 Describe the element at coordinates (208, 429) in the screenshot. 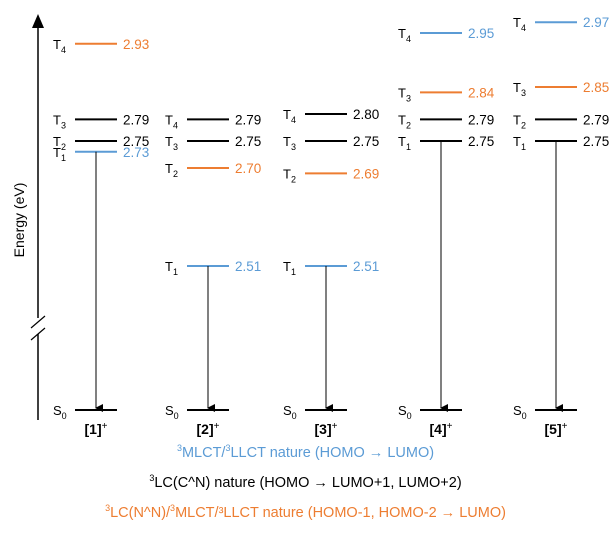

I see `complex-label: [2]+` at that location.